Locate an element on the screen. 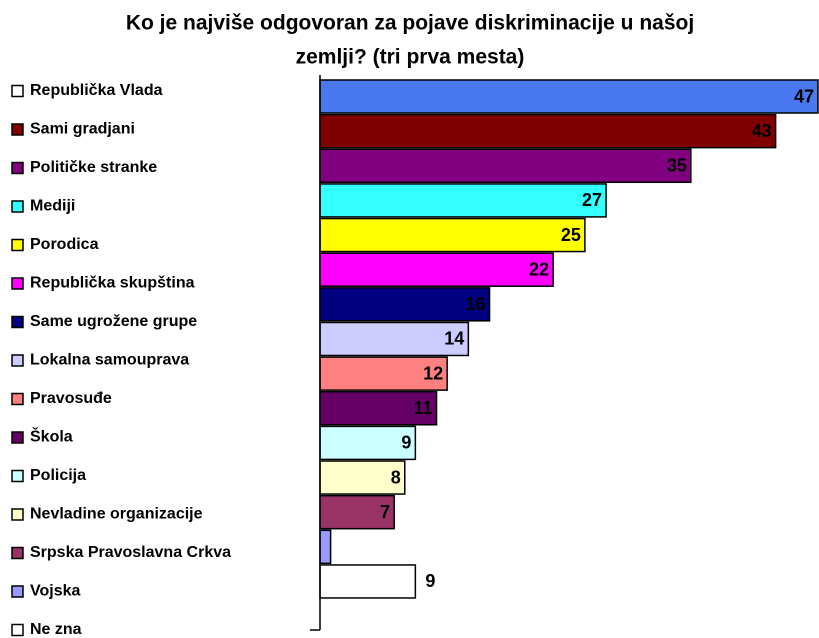  data-label: 43 is located at coordinates (762, 131).